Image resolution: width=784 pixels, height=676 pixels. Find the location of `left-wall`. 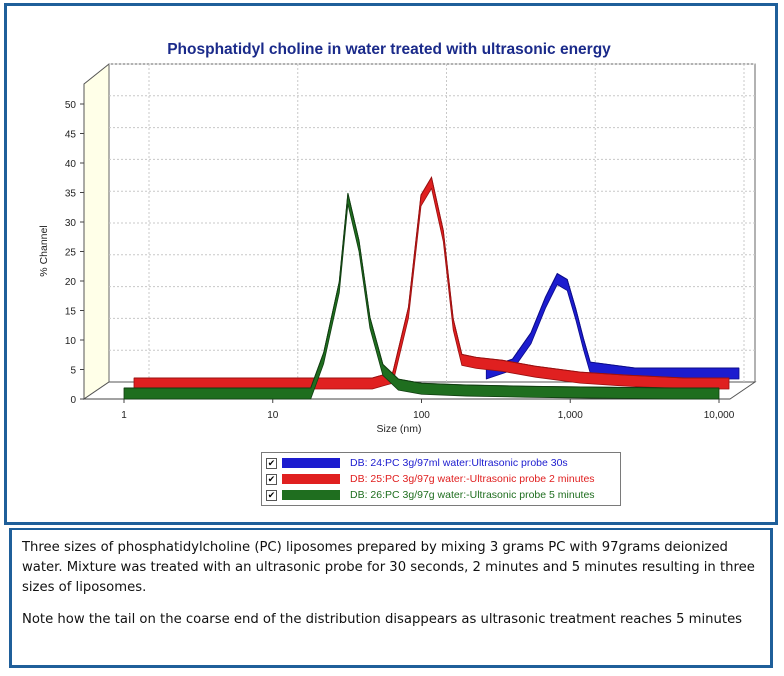

left-wall is located at coordinates (96, 231).